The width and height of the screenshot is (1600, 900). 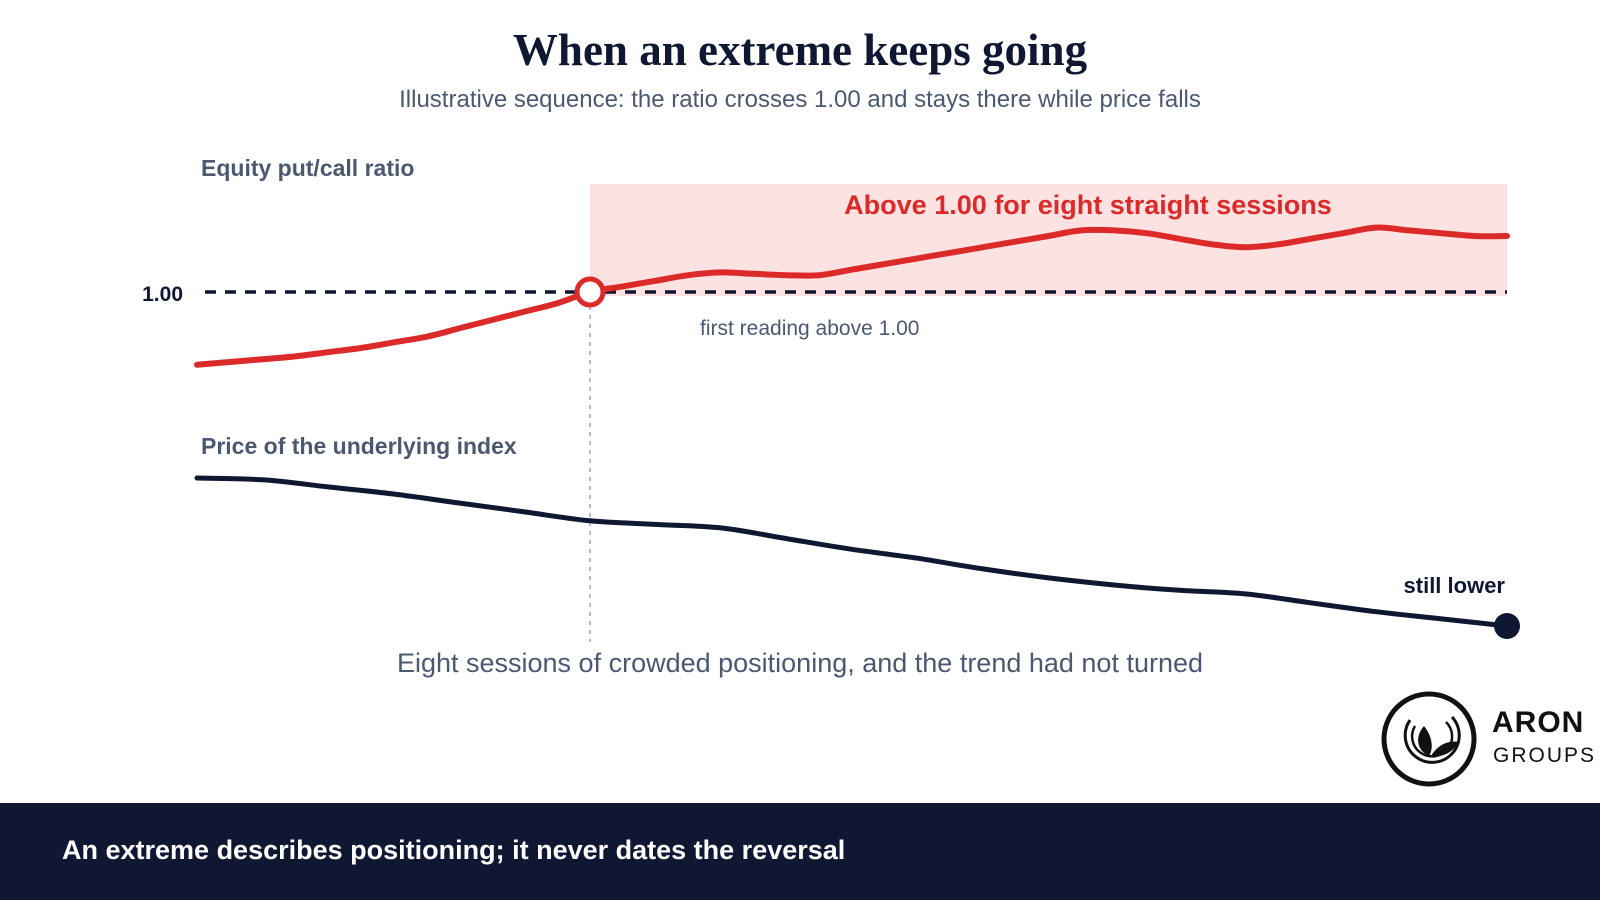 I want to click on price-end-marker, so click(x=1507, y=626).